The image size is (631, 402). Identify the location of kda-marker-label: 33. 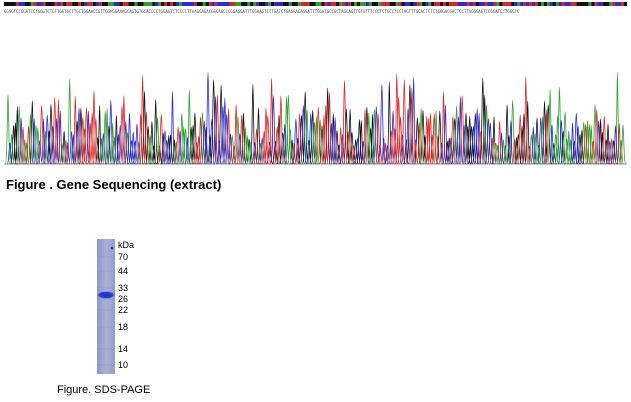
(123, 288).